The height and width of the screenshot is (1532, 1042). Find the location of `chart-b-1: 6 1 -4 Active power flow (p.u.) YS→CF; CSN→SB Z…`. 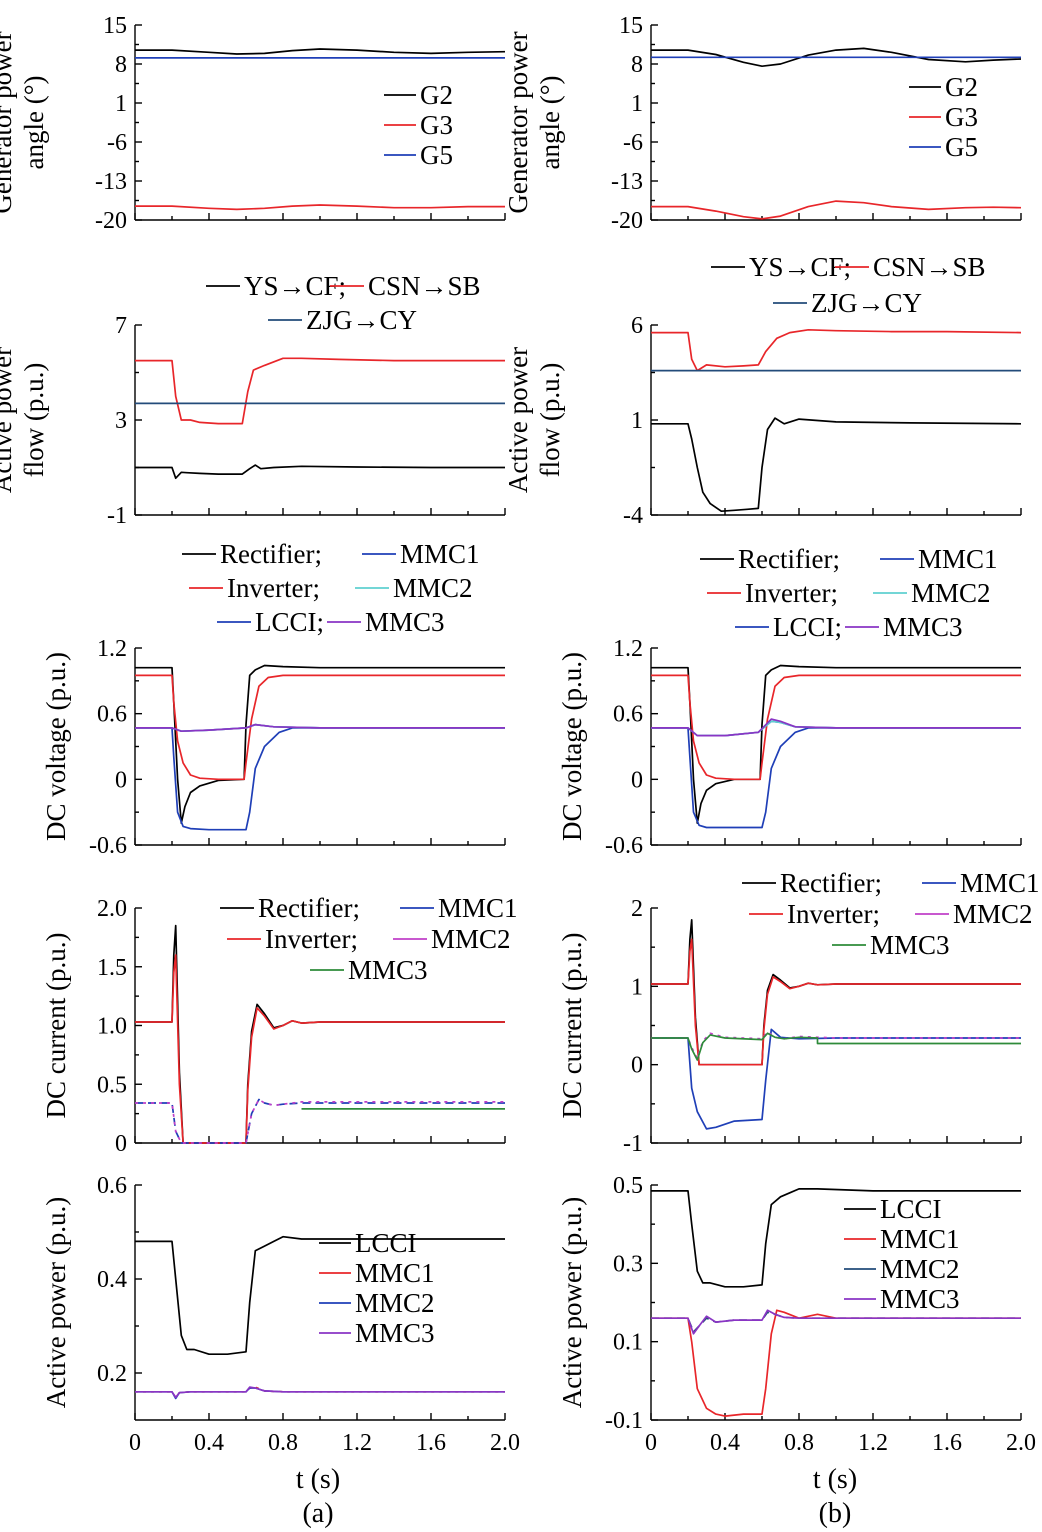

chart-b-1: 6 1 -4 Active power flow (p.u.) YS→CF; CSN→SB Z… is located at coordinates (762, 390).